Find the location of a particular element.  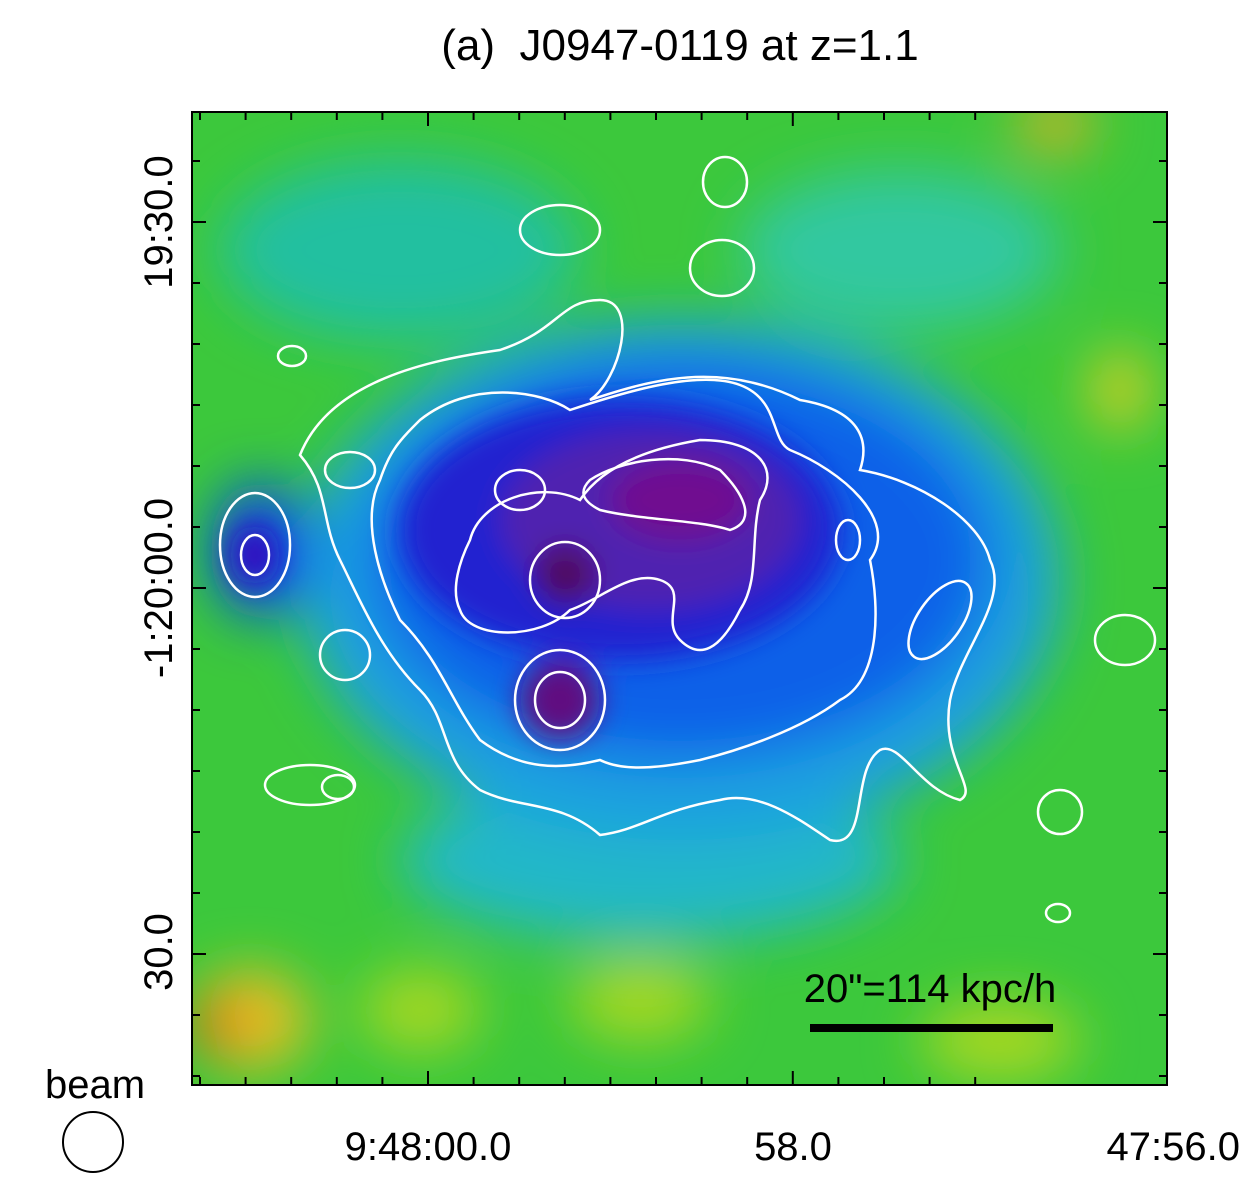

y-tick-label: 19:30.0 is located at coordinates (159, 221).